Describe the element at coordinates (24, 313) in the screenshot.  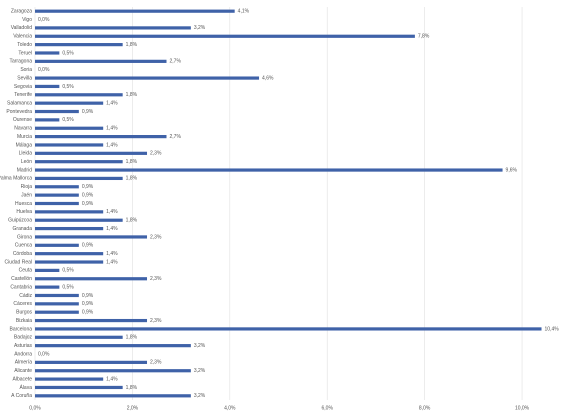
I see `y-tick-label: Burgos` at that location.